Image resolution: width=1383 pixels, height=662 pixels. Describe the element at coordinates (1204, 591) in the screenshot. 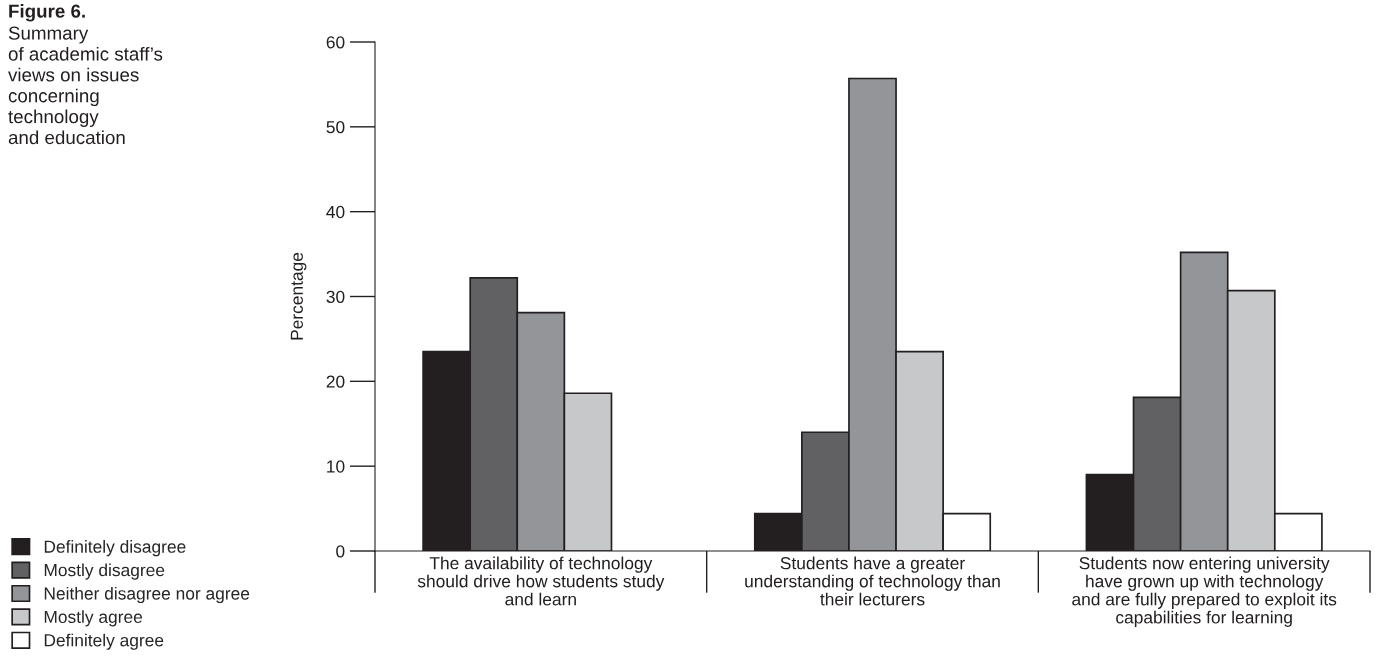

I see `x-tick-label: Students now entering university have grown up with technology and are fully prepared to exploit its capabilities for learning` at that location.